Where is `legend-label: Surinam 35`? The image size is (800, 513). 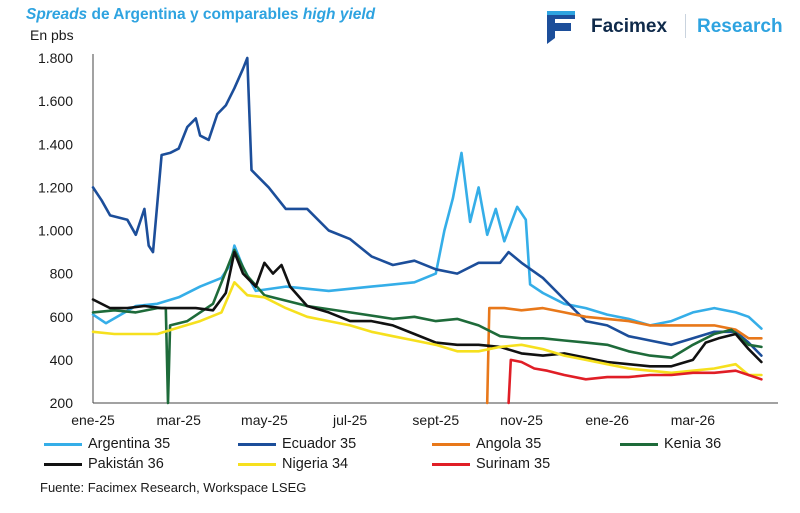
legend-label: Surinam 35 is located at coordinates (513, 464).